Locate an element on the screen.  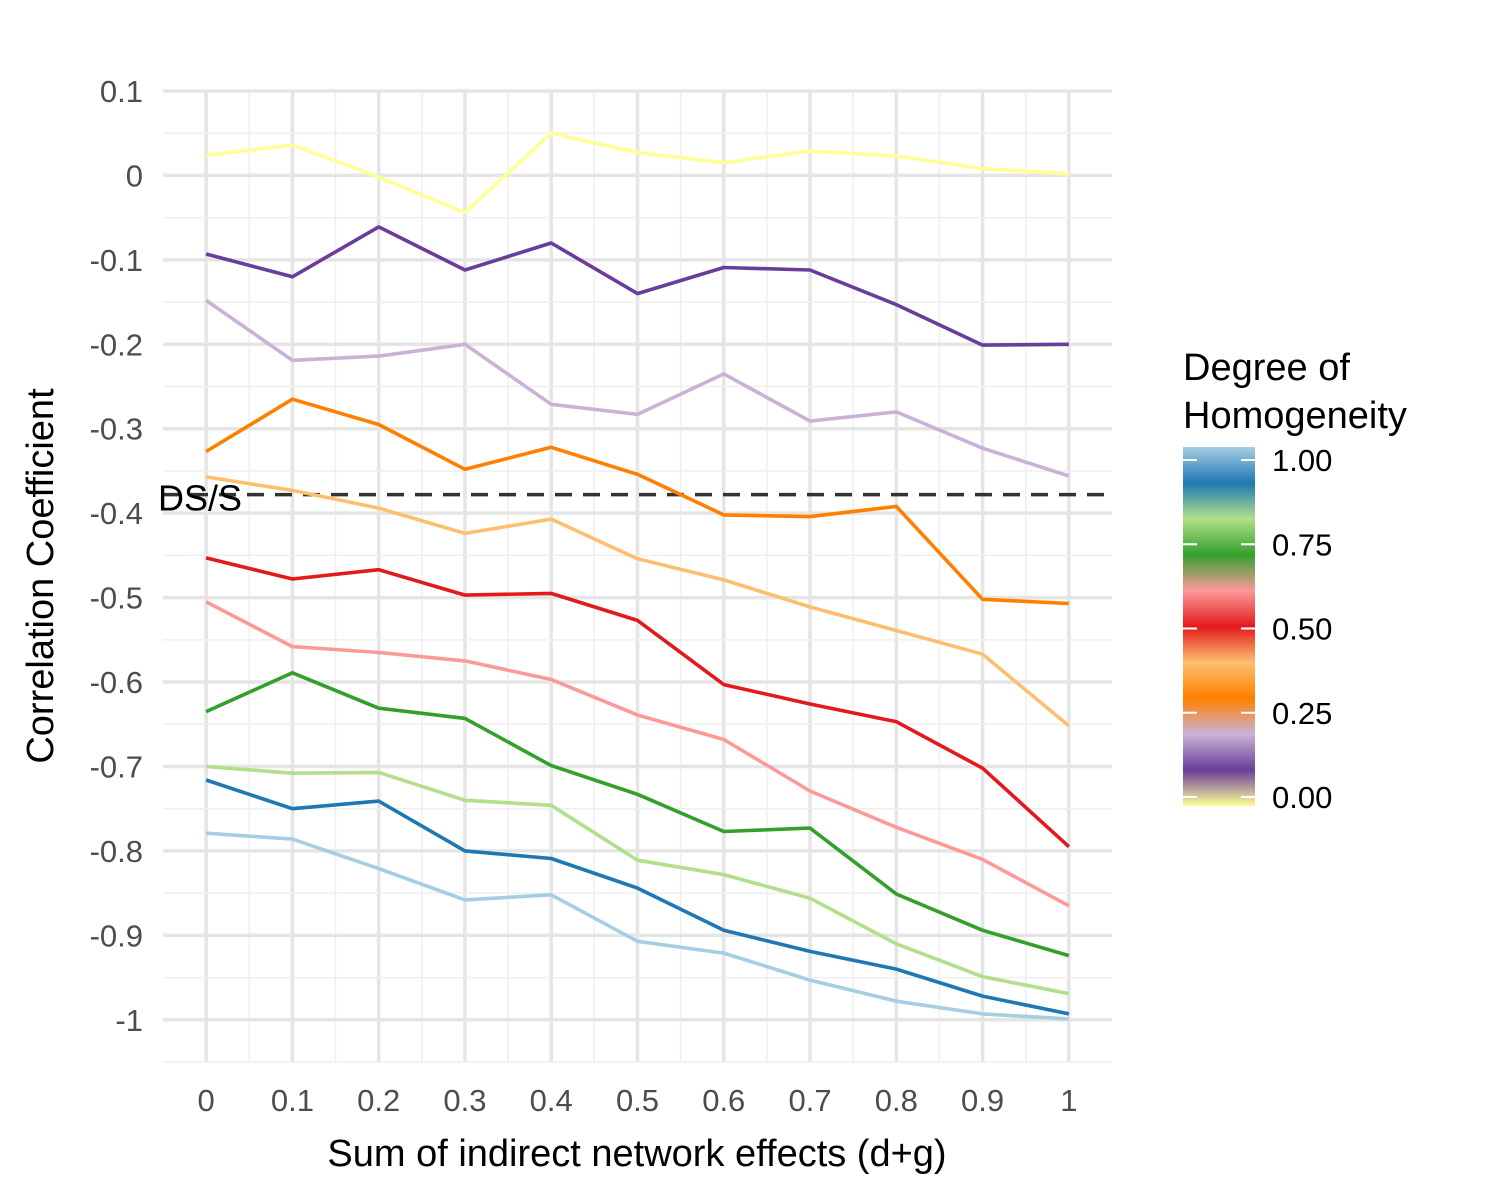
y-tick-label: -0.4 is located at coordinates (116, 513).